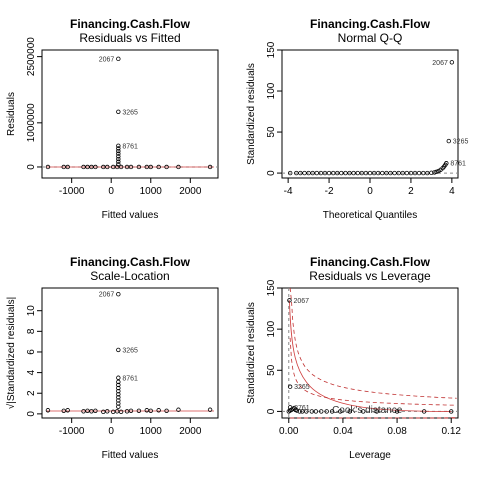 The height and width of the screenshot is (480, 480). Describe the element at coordinates (370, 455) in the screenshot. I see `x-axis-label: Leverage` at that location.